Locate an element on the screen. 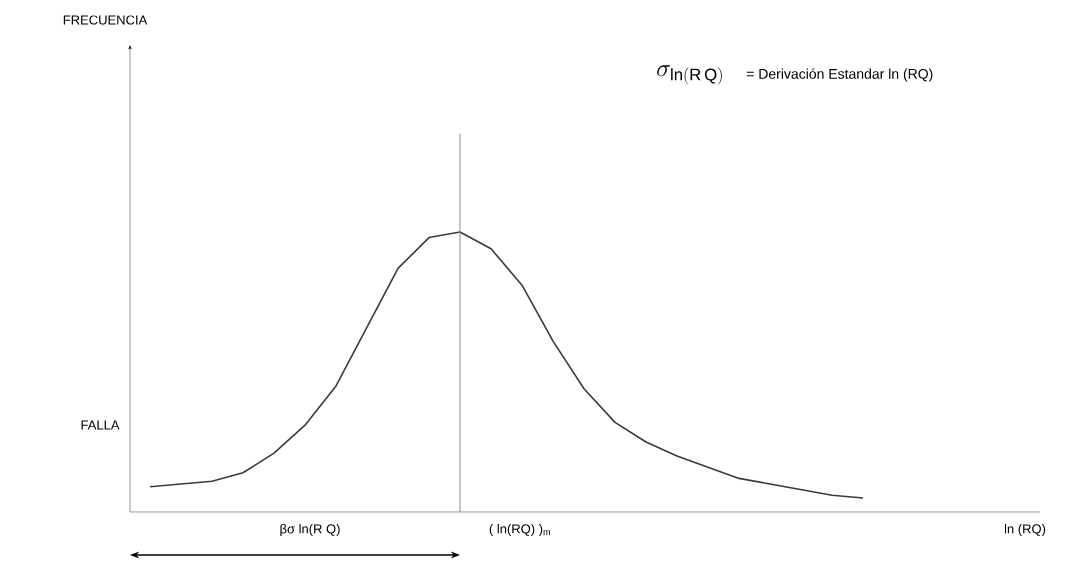  text: βσ ln(R Q) is located at coordinates (310, 530).